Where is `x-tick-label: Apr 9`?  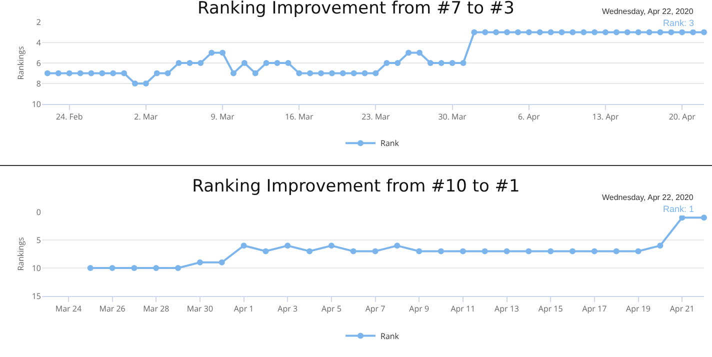
x-tick-label: Apr 9 is located at coordinates (419, 309).